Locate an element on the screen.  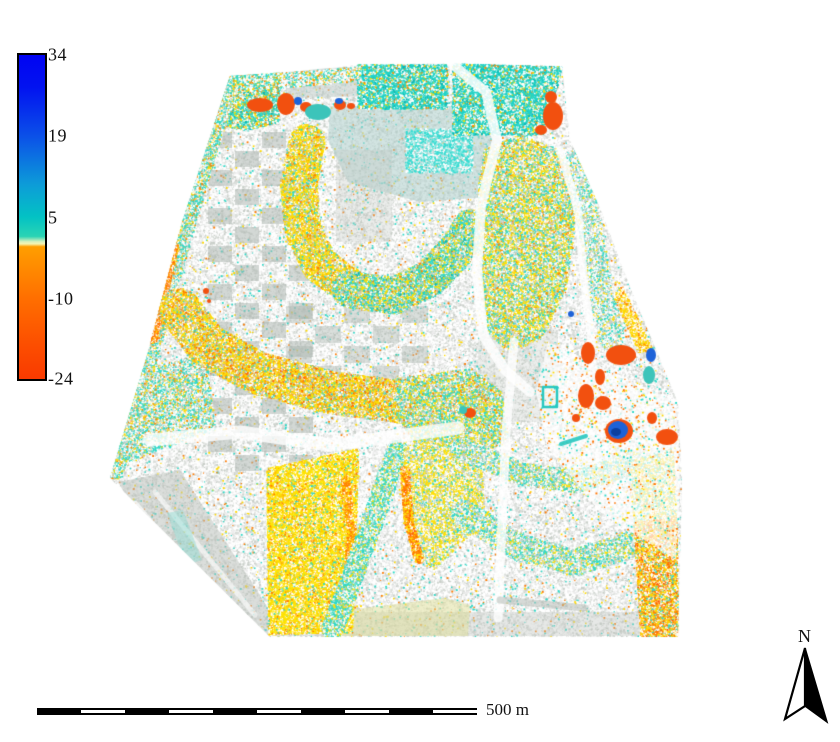
colorbar-tick-label: 34 is located at coordinates (57, 54).